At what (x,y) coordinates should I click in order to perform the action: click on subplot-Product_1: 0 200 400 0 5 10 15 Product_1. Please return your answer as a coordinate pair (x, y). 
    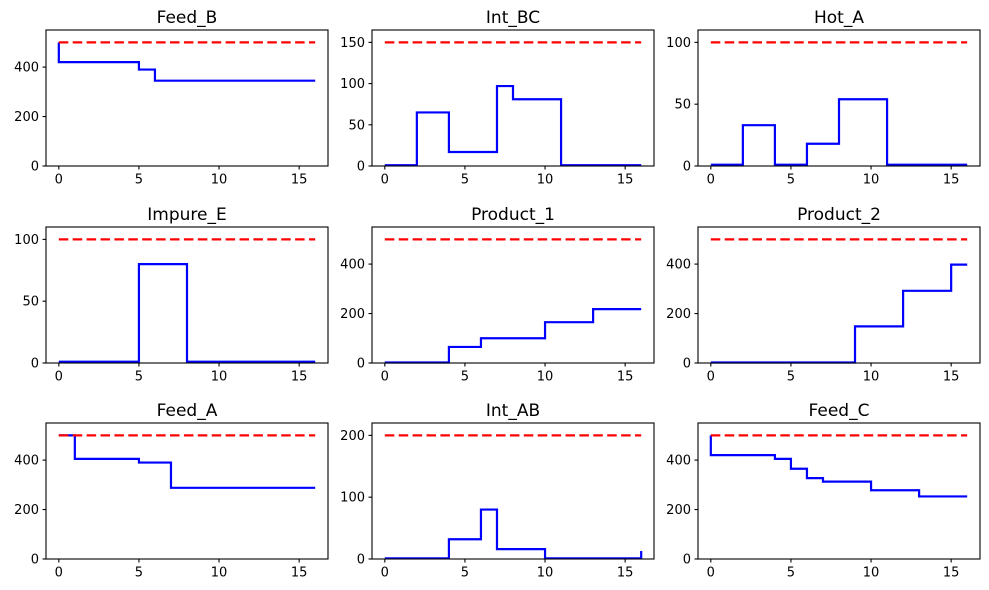
    Looking at the image, I should click on (497, 295).